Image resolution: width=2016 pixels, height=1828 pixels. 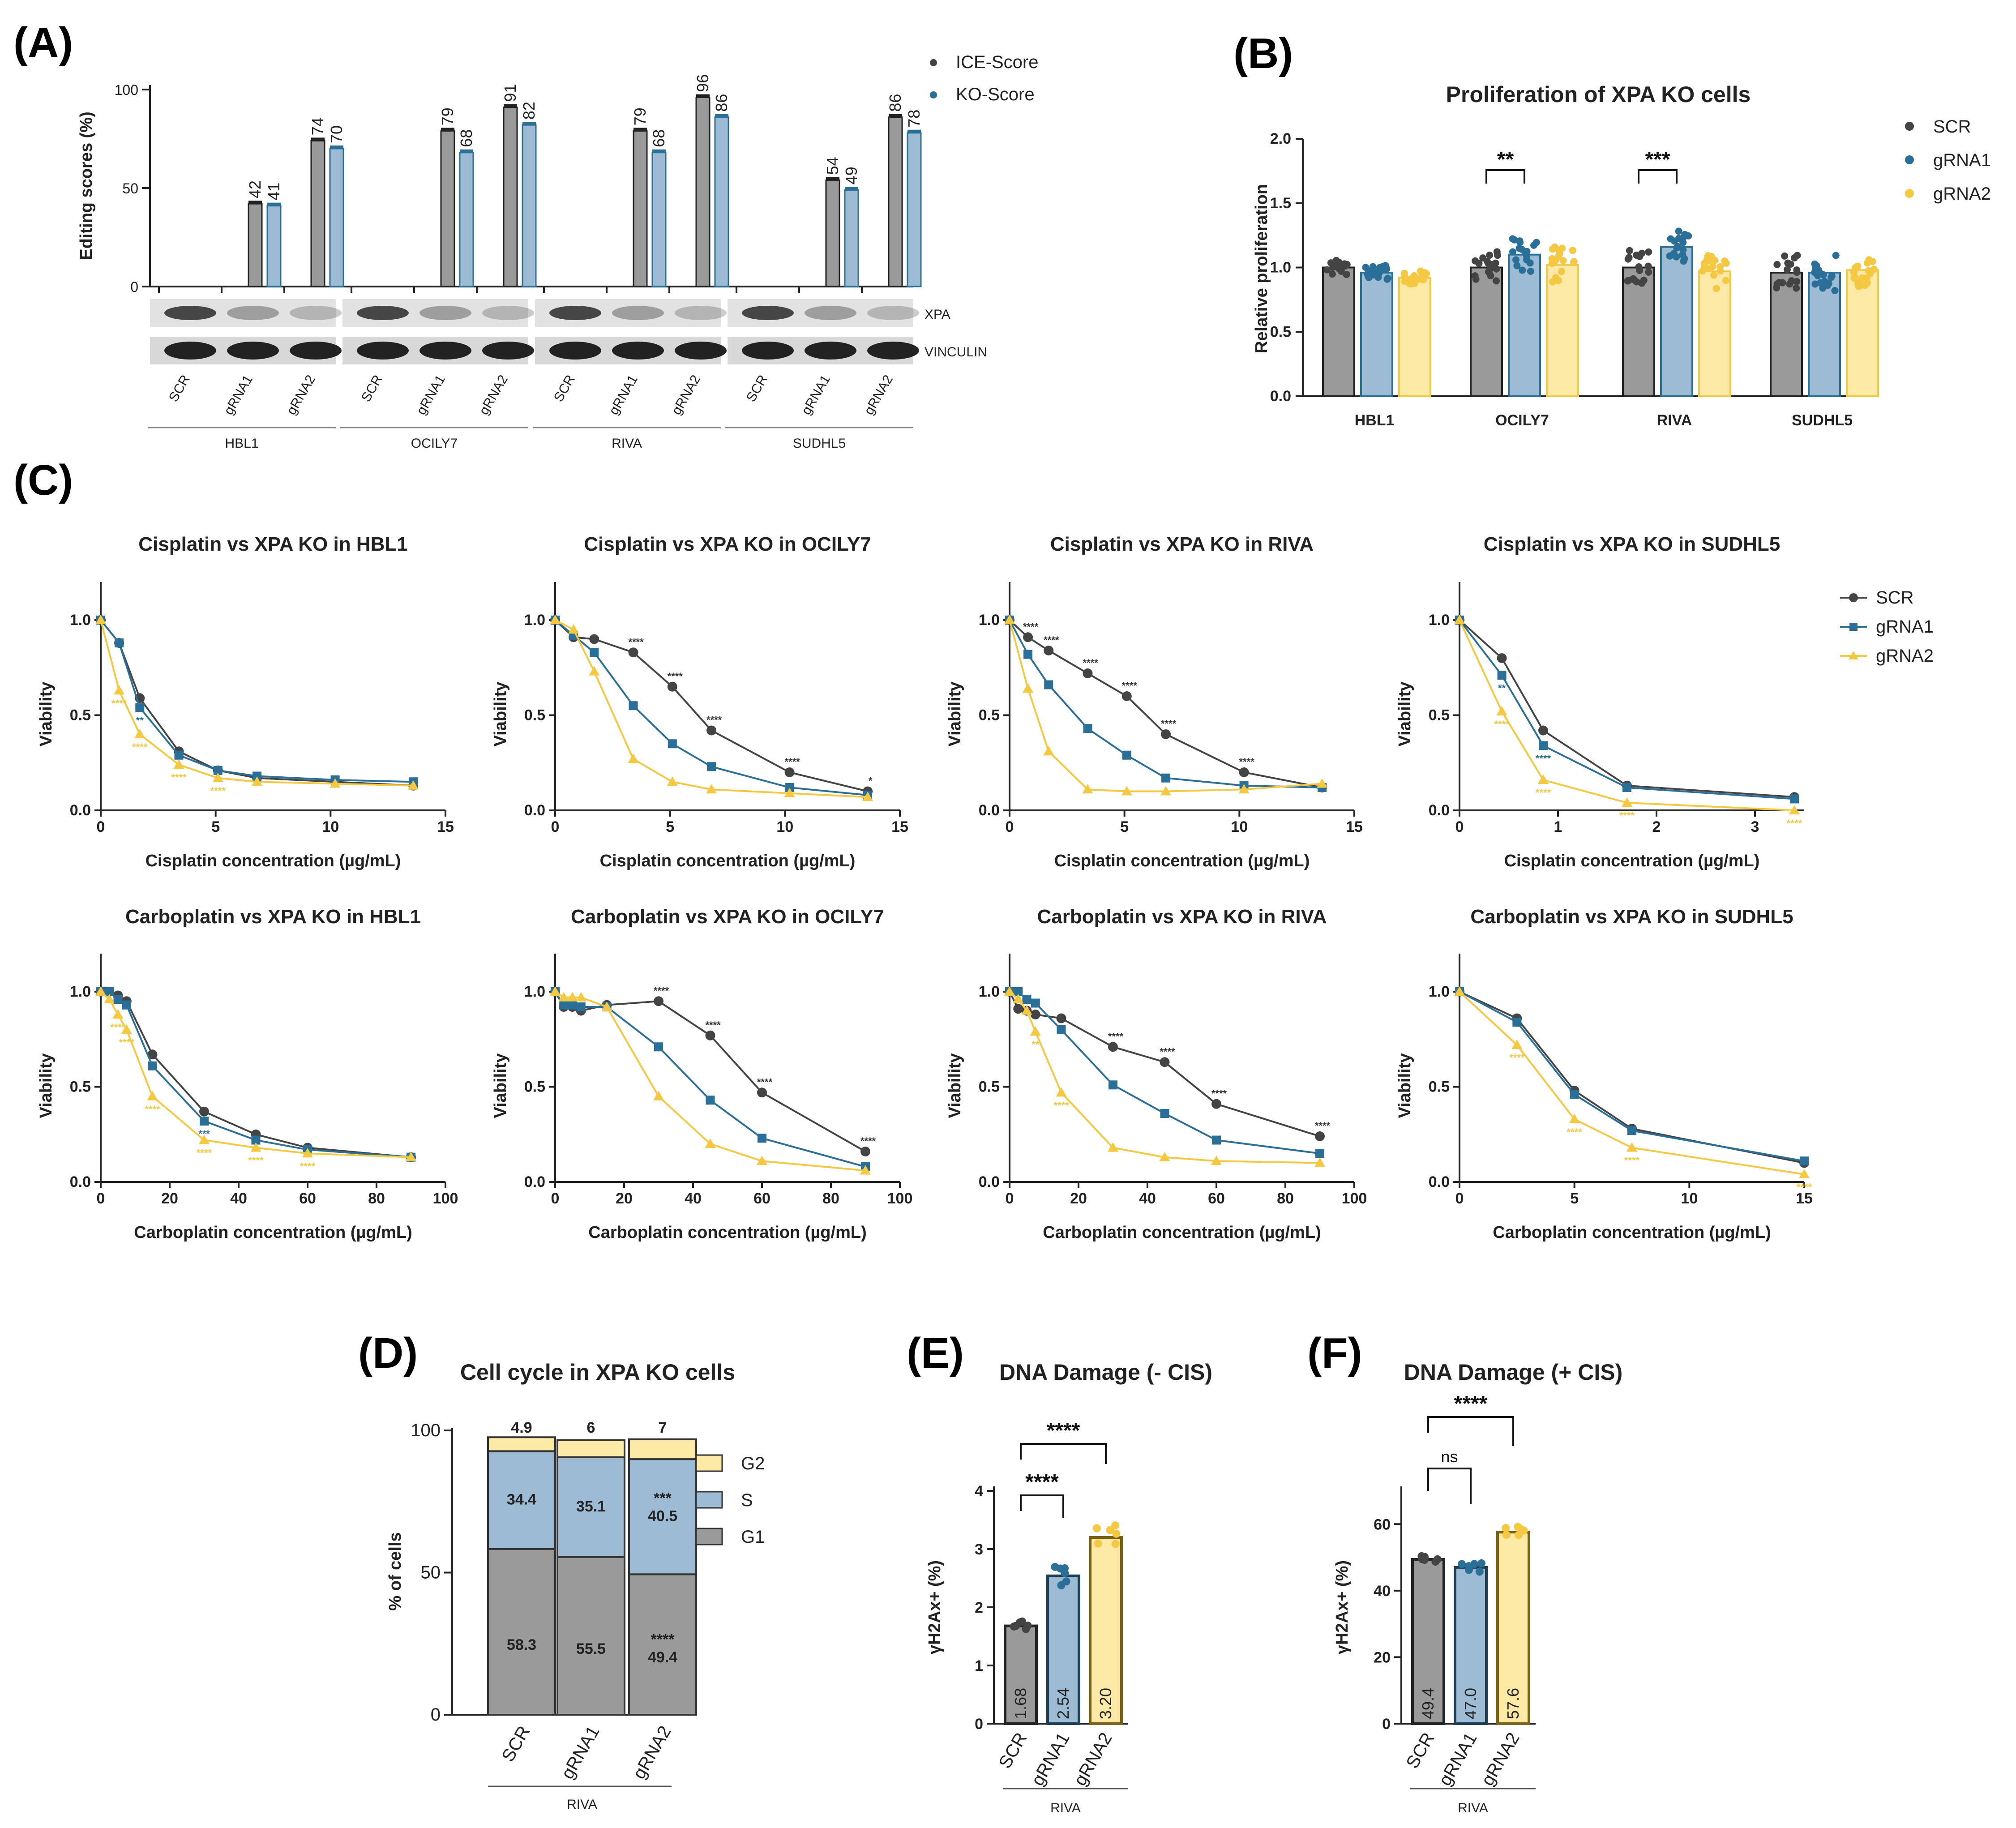 I want to click on y-tick-label: 2.0, so click(x=1280, y=138).